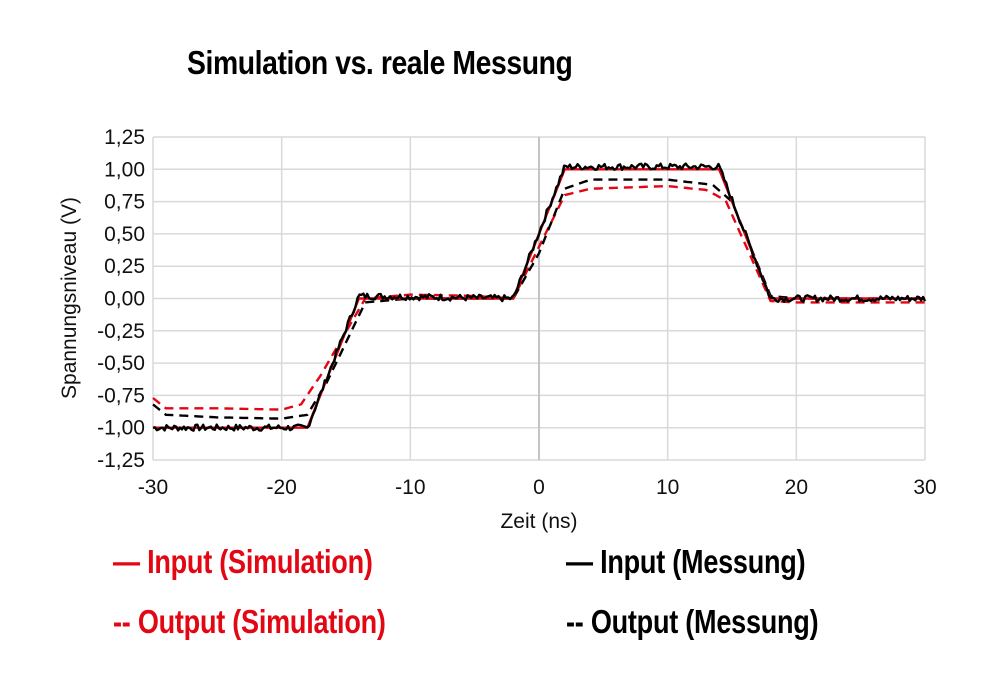  What do you see at coordinates (124, 266) in the screenshot?
I see `y-tick-label: 0,25` at bounding box center [124, 266].